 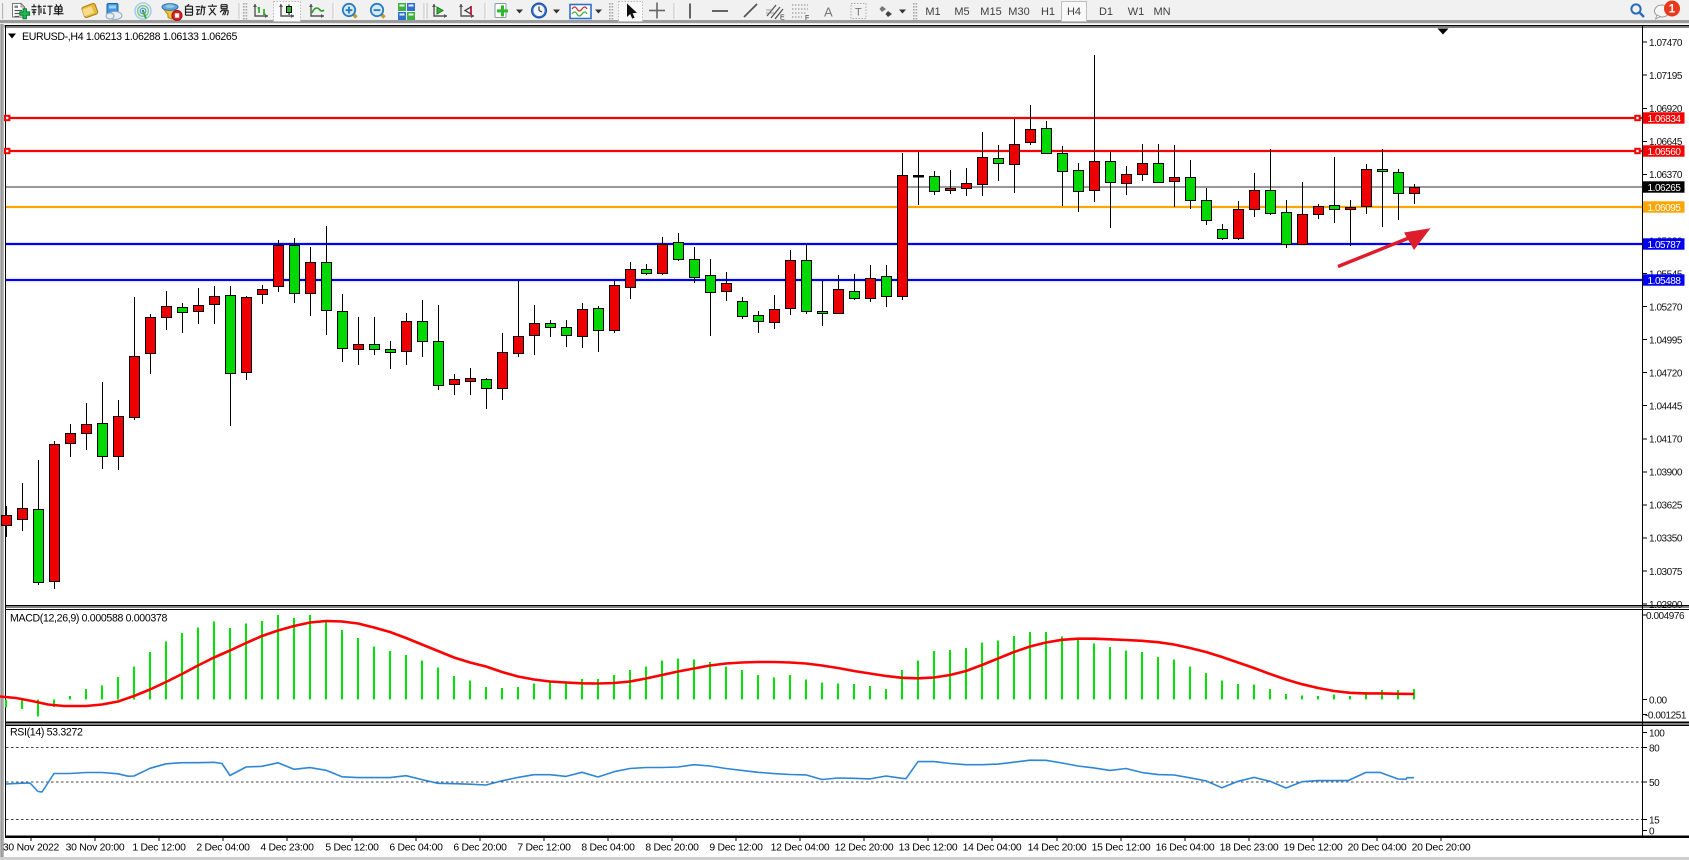 I want to click on svg-text: 30 Nov 20:00, so click(x=95, y=848).